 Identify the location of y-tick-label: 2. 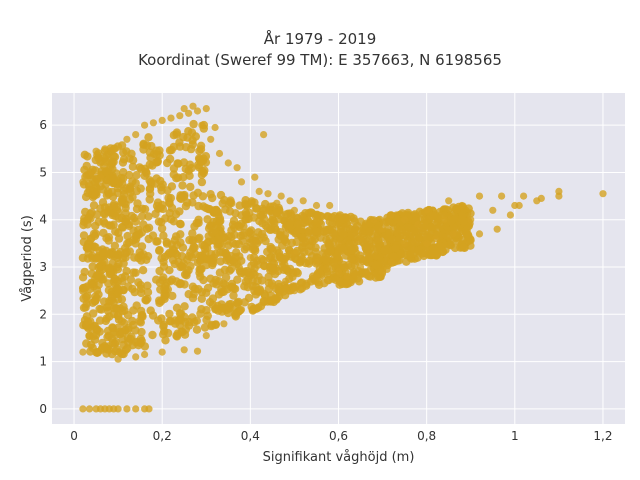
(43, 314).